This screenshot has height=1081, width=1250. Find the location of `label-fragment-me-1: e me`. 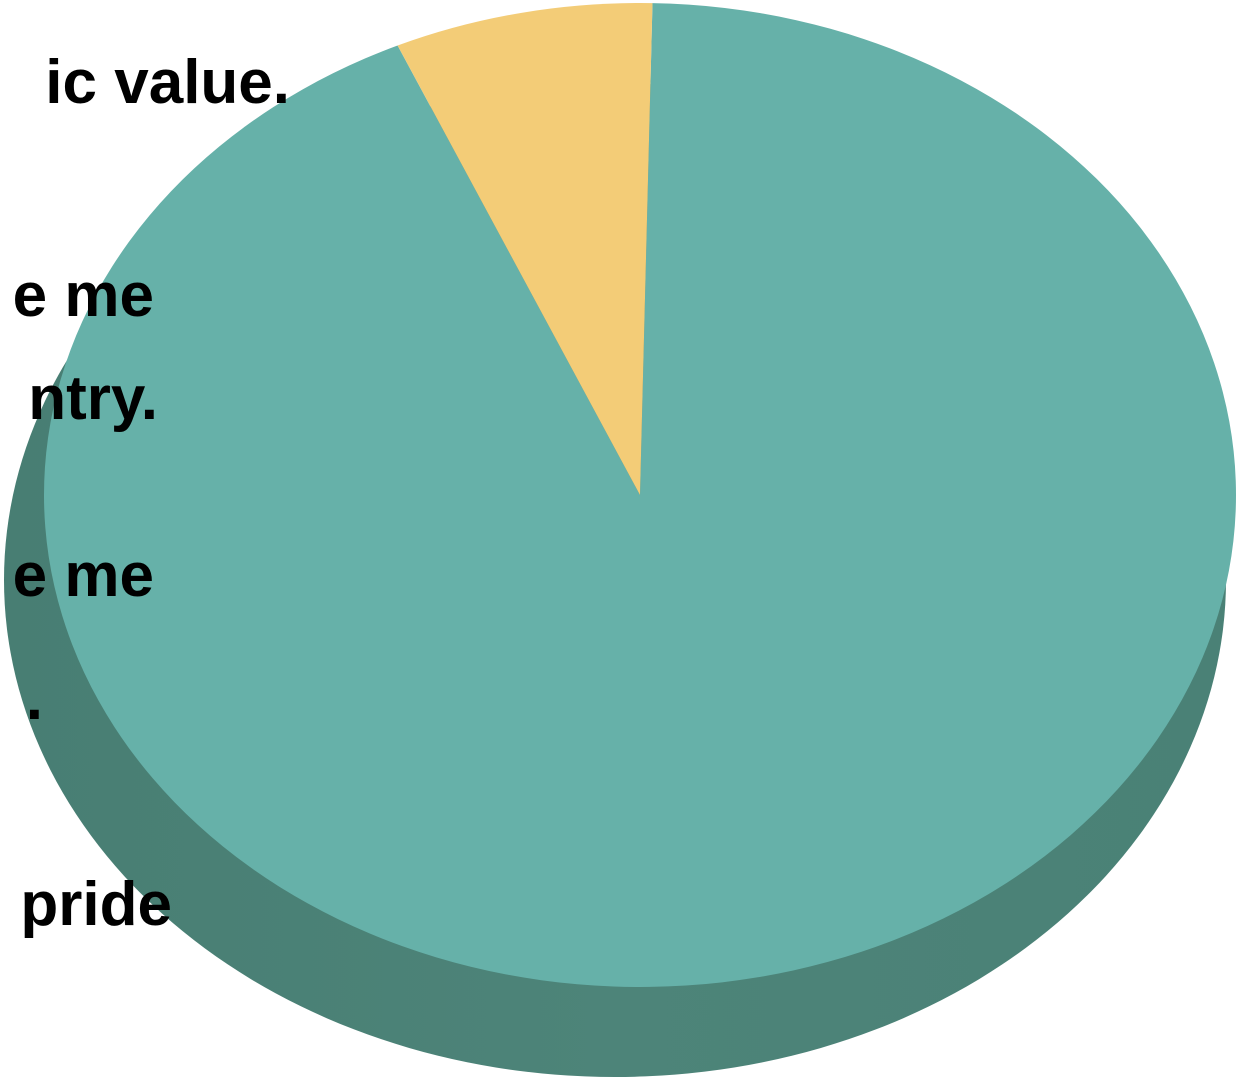

label-fragment-me-1: e me is located at coordinates (83, 295).